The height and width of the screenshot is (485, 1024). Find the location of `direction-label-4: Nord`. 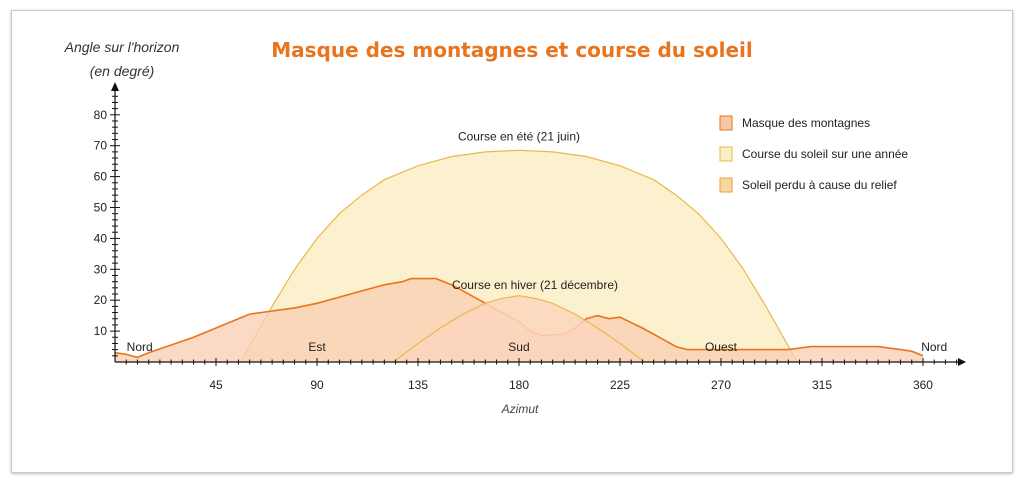

direction-label-4: Nord is located at coordinates (934, 347).